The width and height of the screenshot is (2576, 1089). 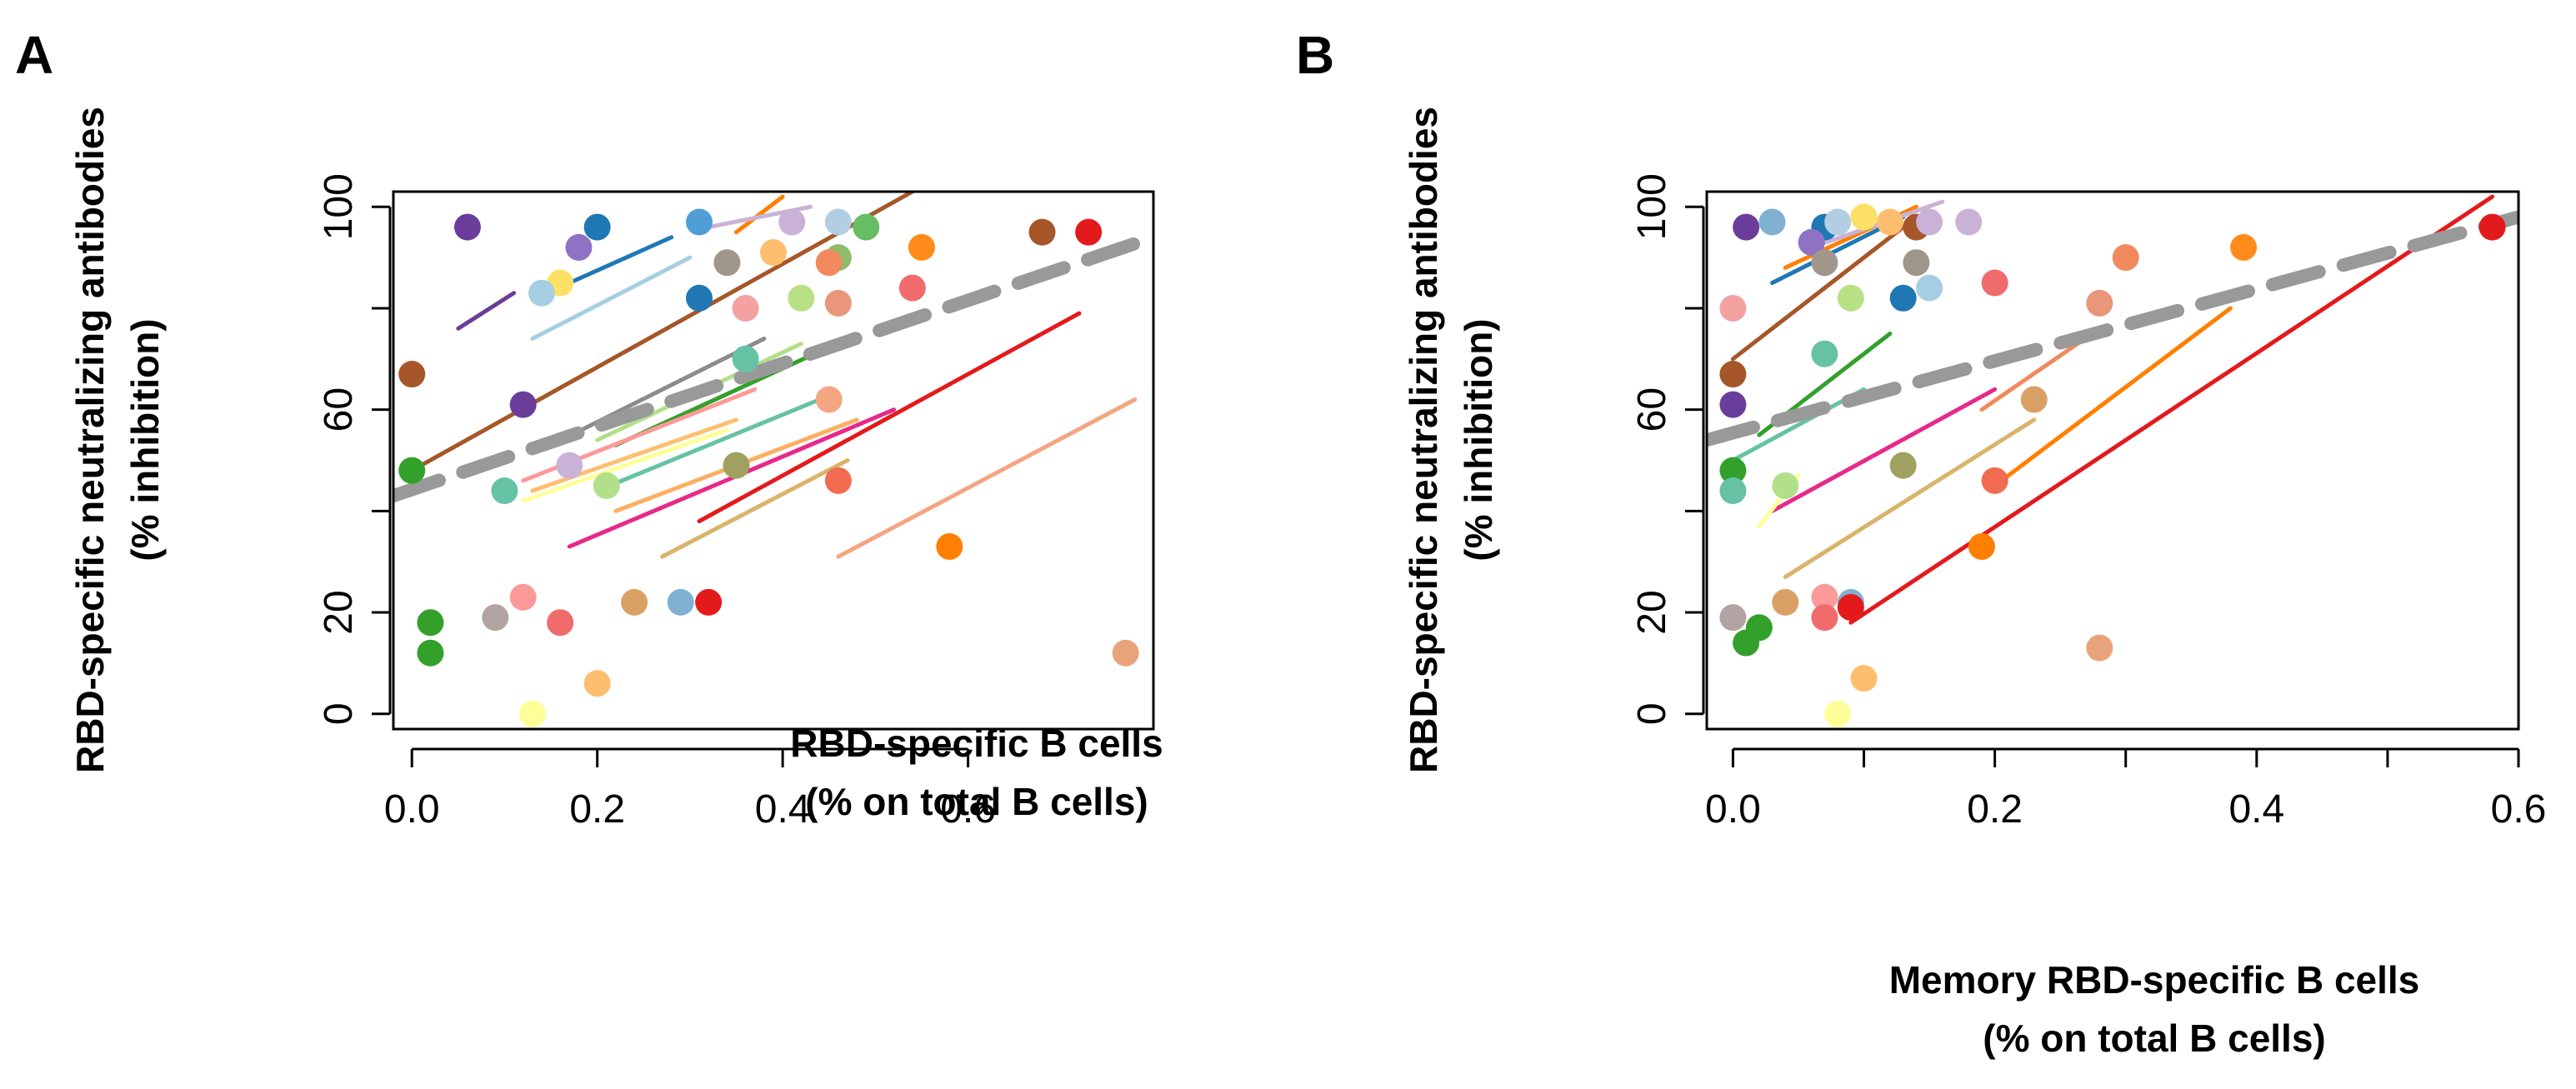 What do you see at coordinates (34, 55) in the screenshot?
I see `panel-a-letter: A` at bounding box center [34, 55].